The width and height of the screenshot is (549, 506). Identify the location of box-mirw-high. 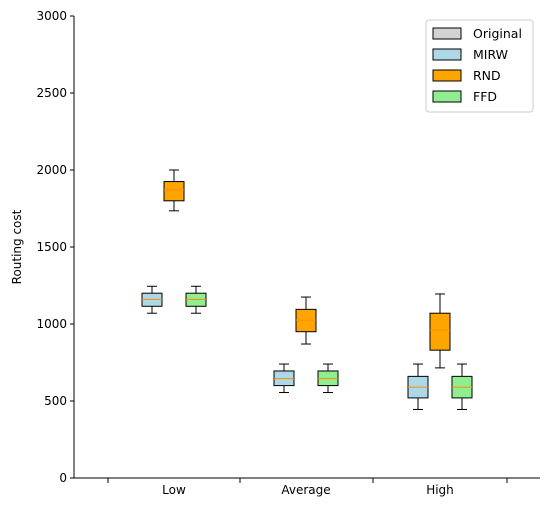
(418, 386).